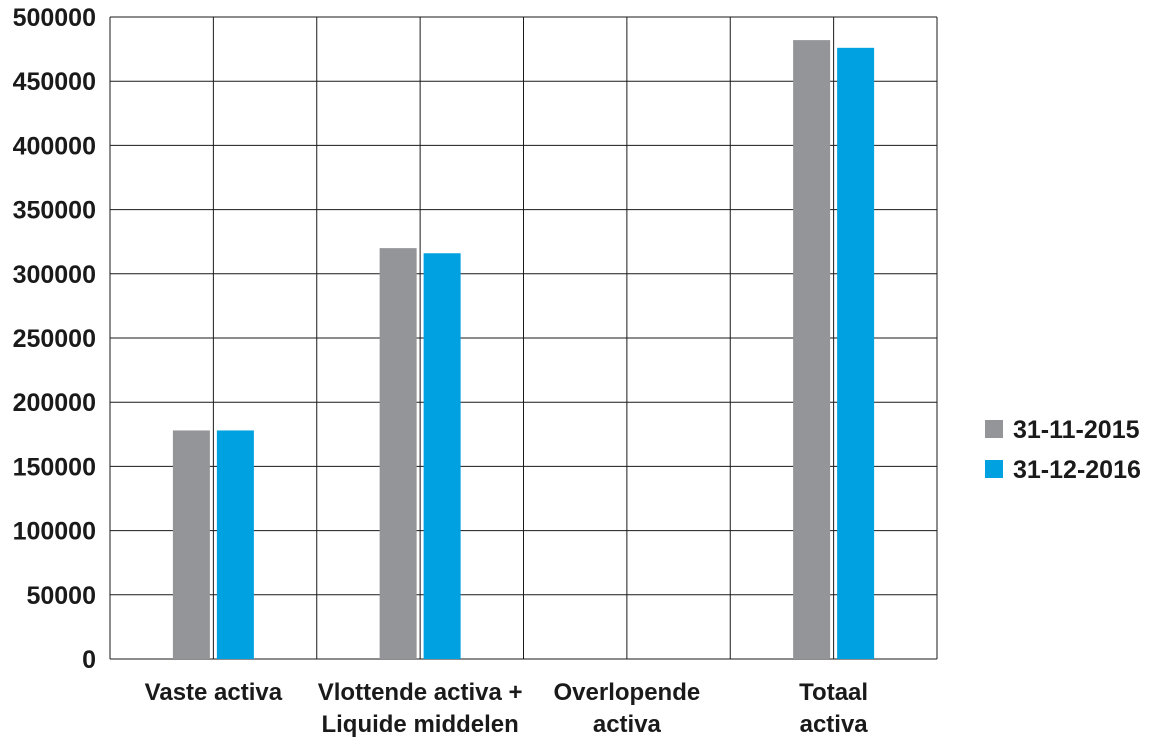  Describe the element at coordinates (54, 403) in the screenshot. I see `y-tick-label: 200000` at that location.